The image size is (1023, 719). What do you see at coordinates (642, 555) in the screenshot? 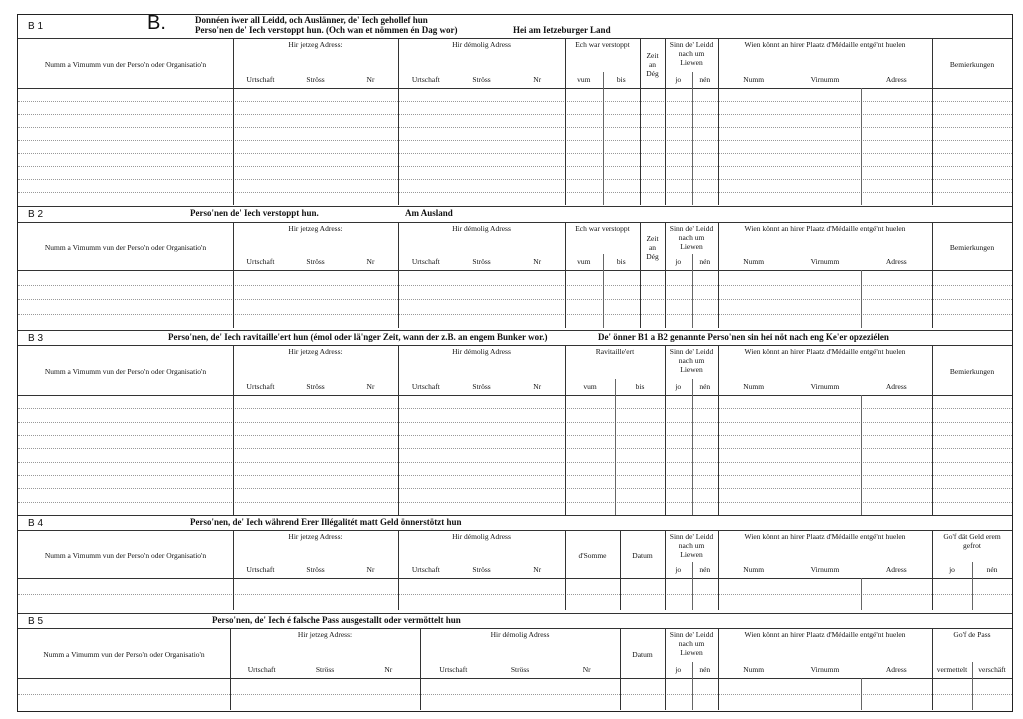
I see `column-header: Datum` at bounding box center [642, 555].